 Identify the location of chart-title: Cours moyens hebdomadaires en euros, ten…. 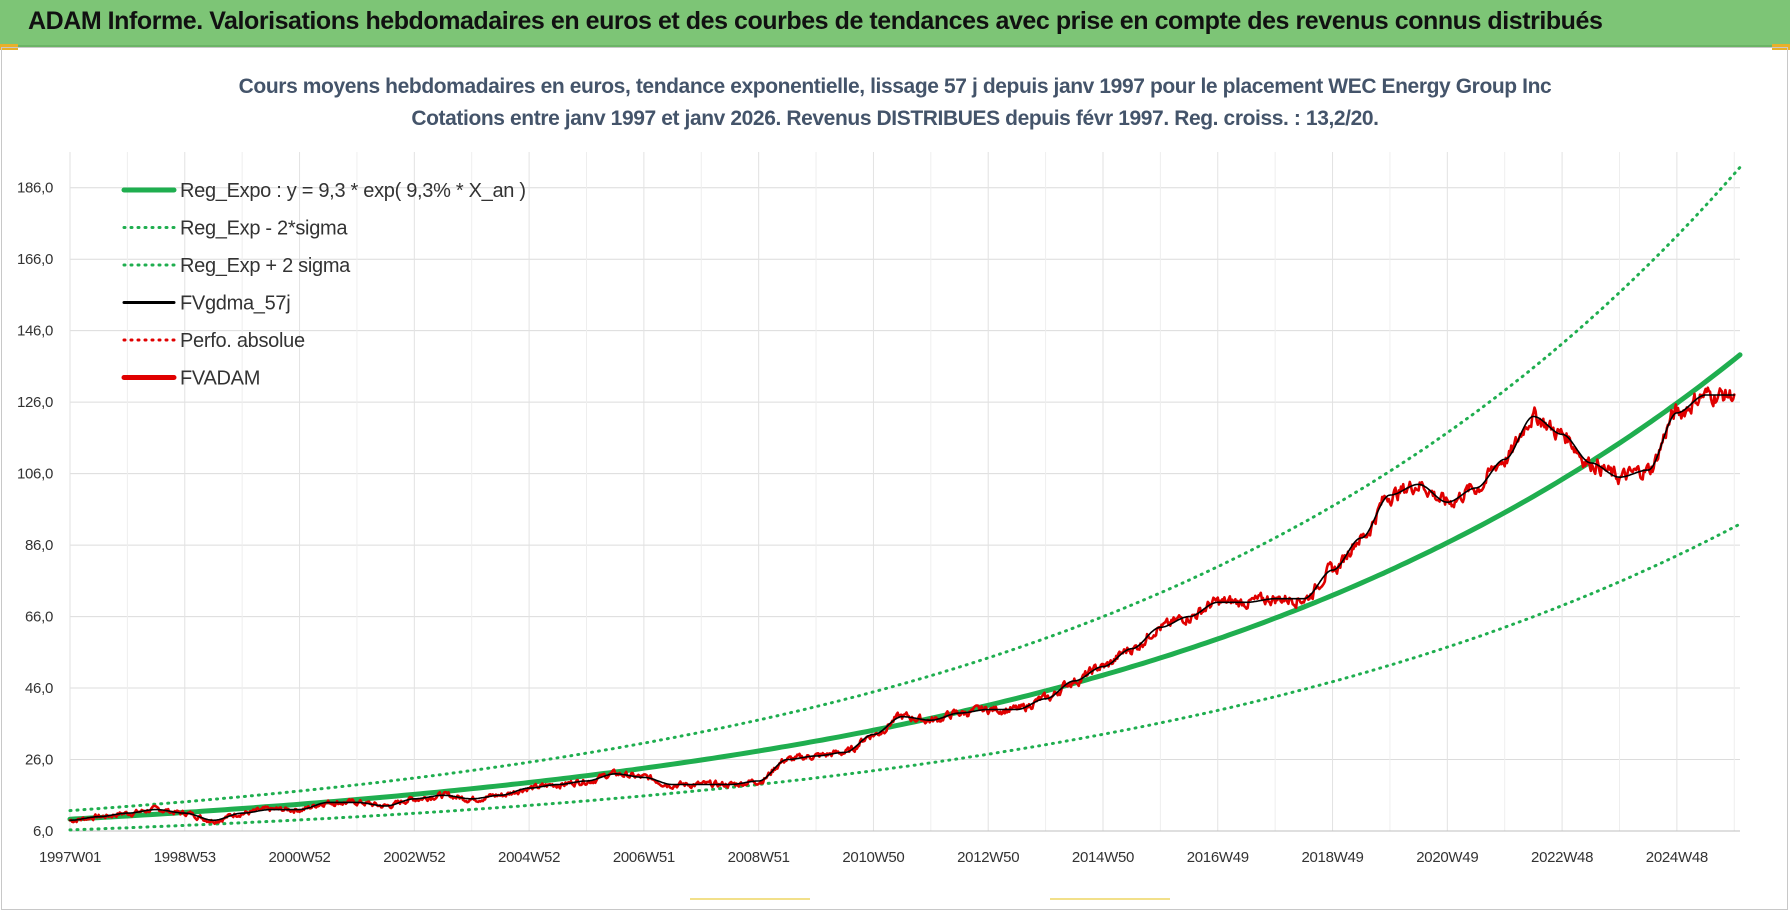
(895, 86).